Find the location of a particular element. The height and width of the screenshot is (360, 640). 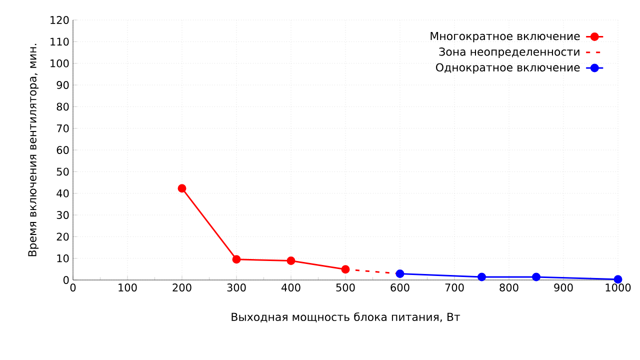

y-tick-label: 20 is located at coordinates (62, 236).